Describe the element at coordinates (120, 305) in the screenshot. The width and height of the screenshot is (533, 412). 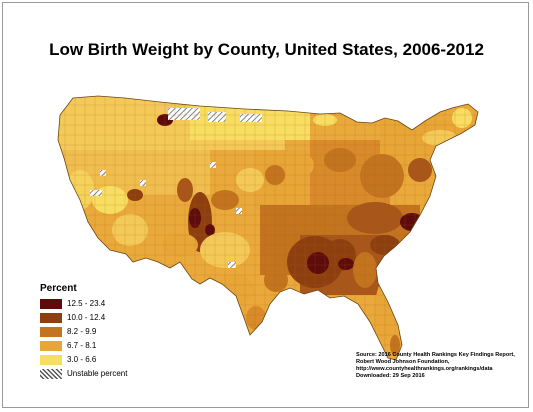
I see `legend-item: 12.5 - 23.4` at that location.